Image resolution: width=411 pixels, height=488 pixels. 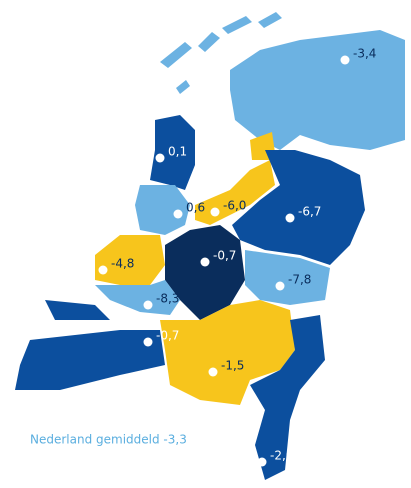 I want to click on value-label: -4,8, so click(x=122, y=264).